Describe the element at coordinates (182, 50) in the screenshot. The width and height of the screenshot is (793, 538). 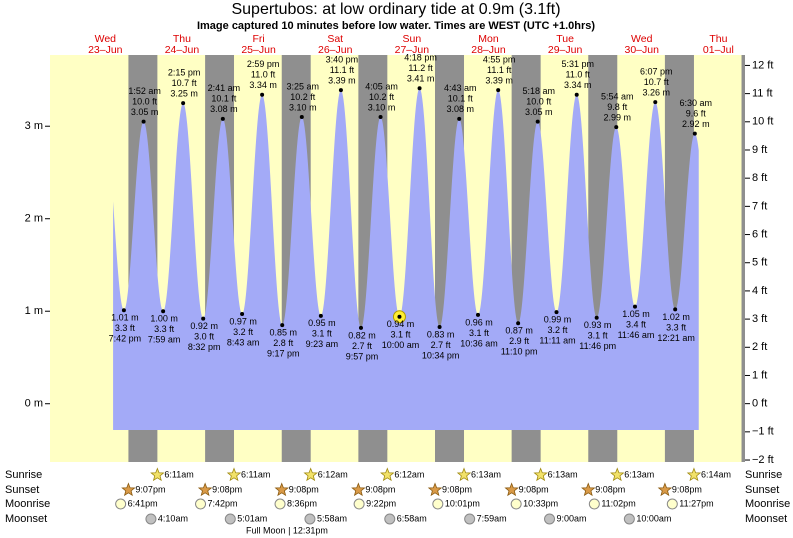
I see `day-date: 24–Jun` at that location.